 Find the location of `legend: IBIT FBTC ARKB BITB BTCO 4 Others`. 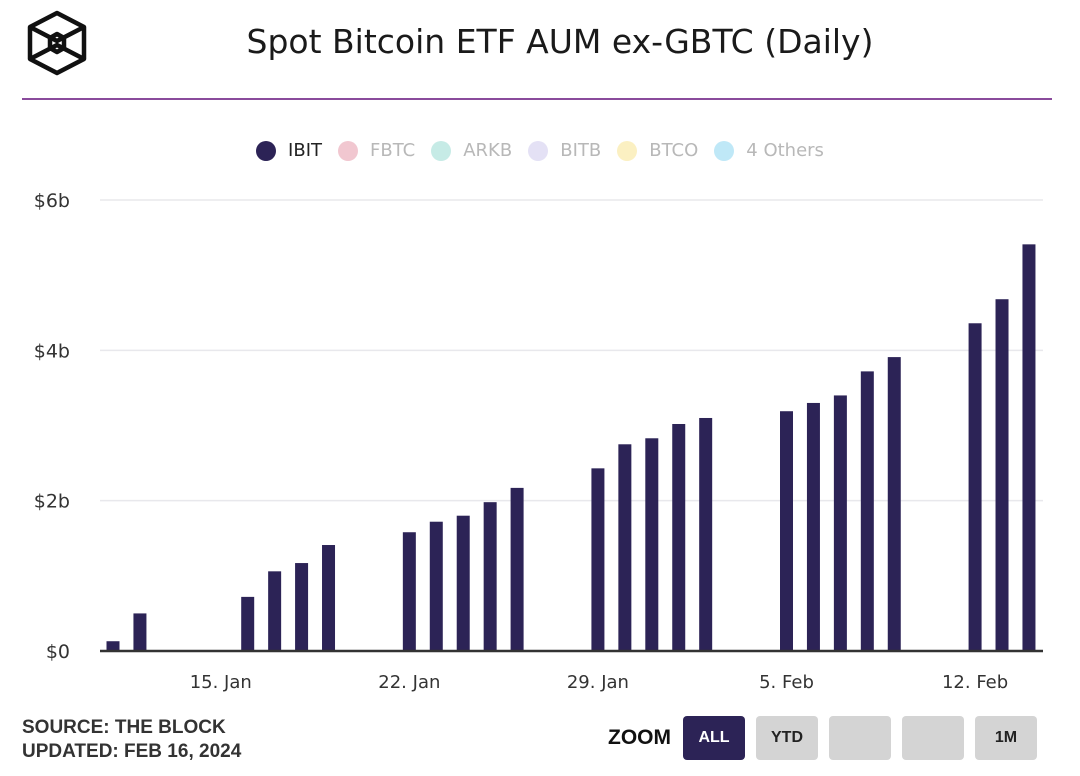

legend: IBIT FBTC ARKB BITB BTCO 4 Others is located at coordinates (540, 150).